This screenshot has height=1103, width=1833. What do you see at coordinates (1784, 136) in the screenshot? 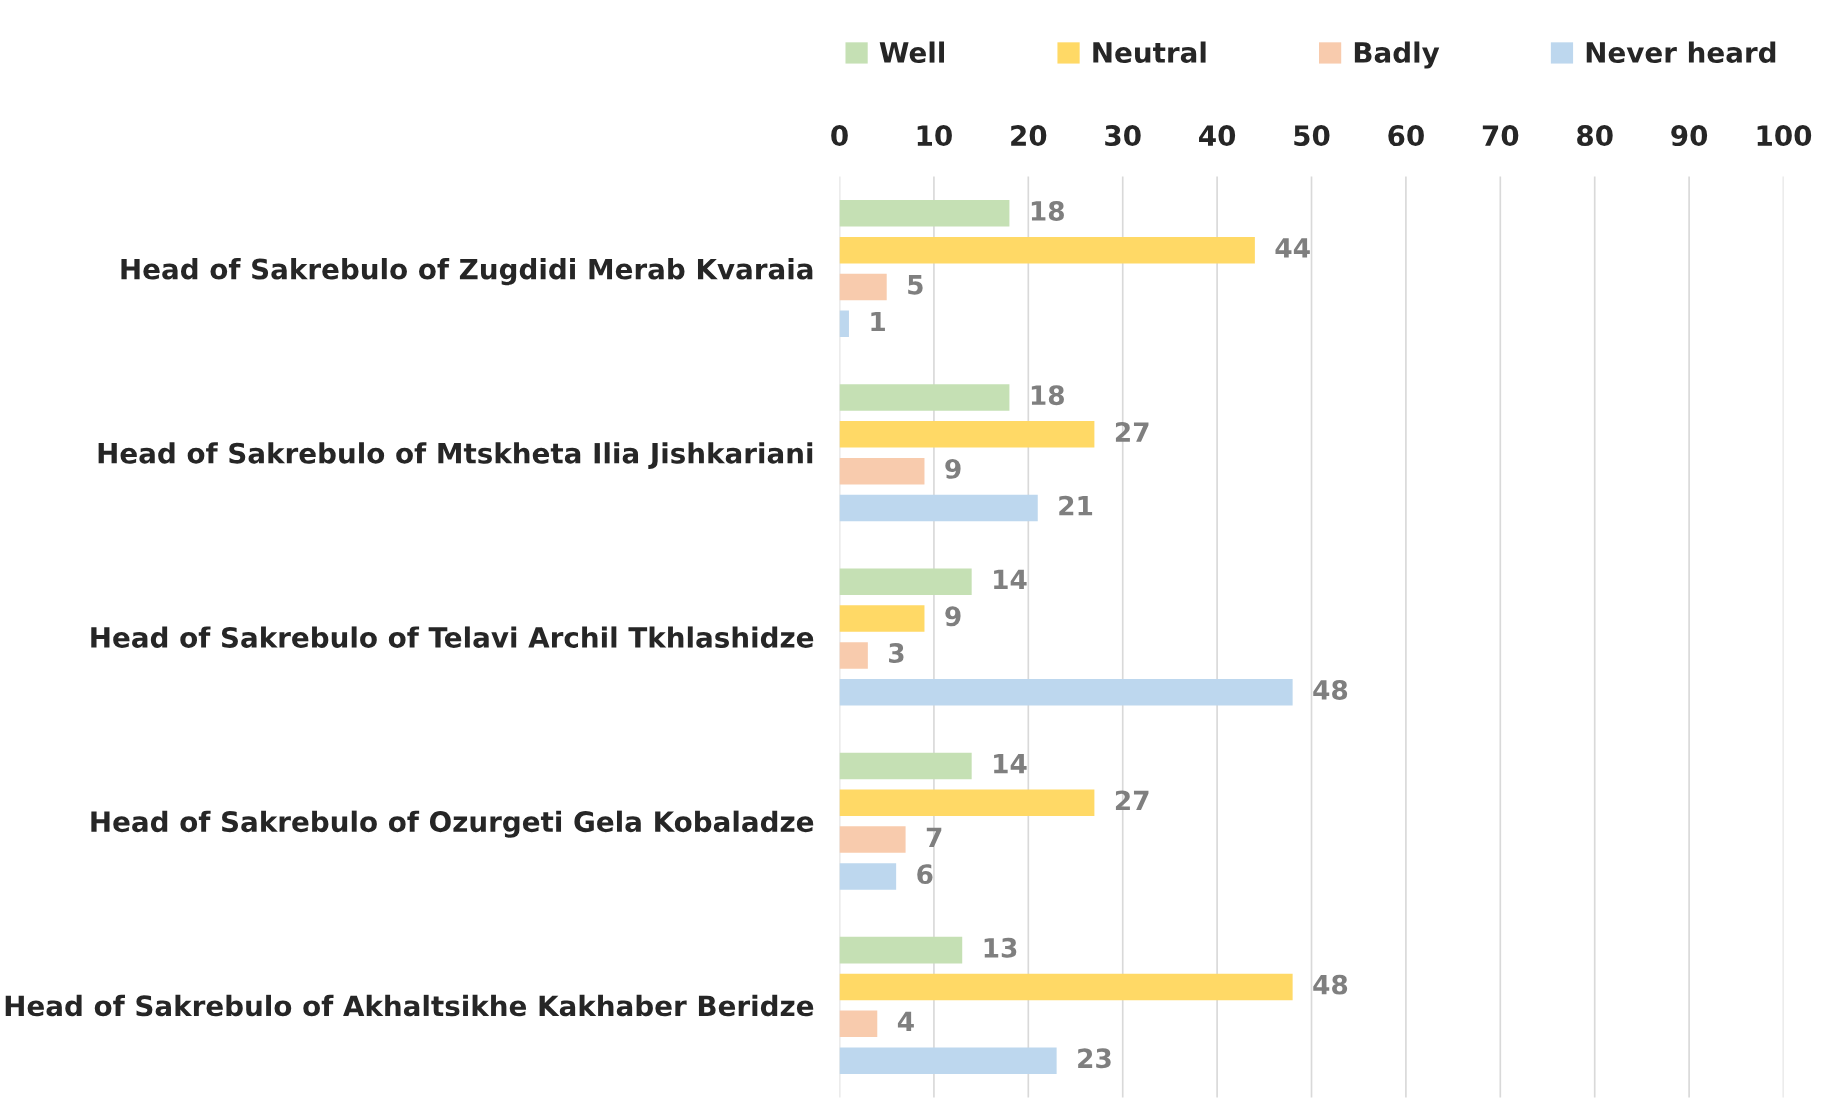
I see `x-tick-label: 100` at bounding box center [1784, 136].